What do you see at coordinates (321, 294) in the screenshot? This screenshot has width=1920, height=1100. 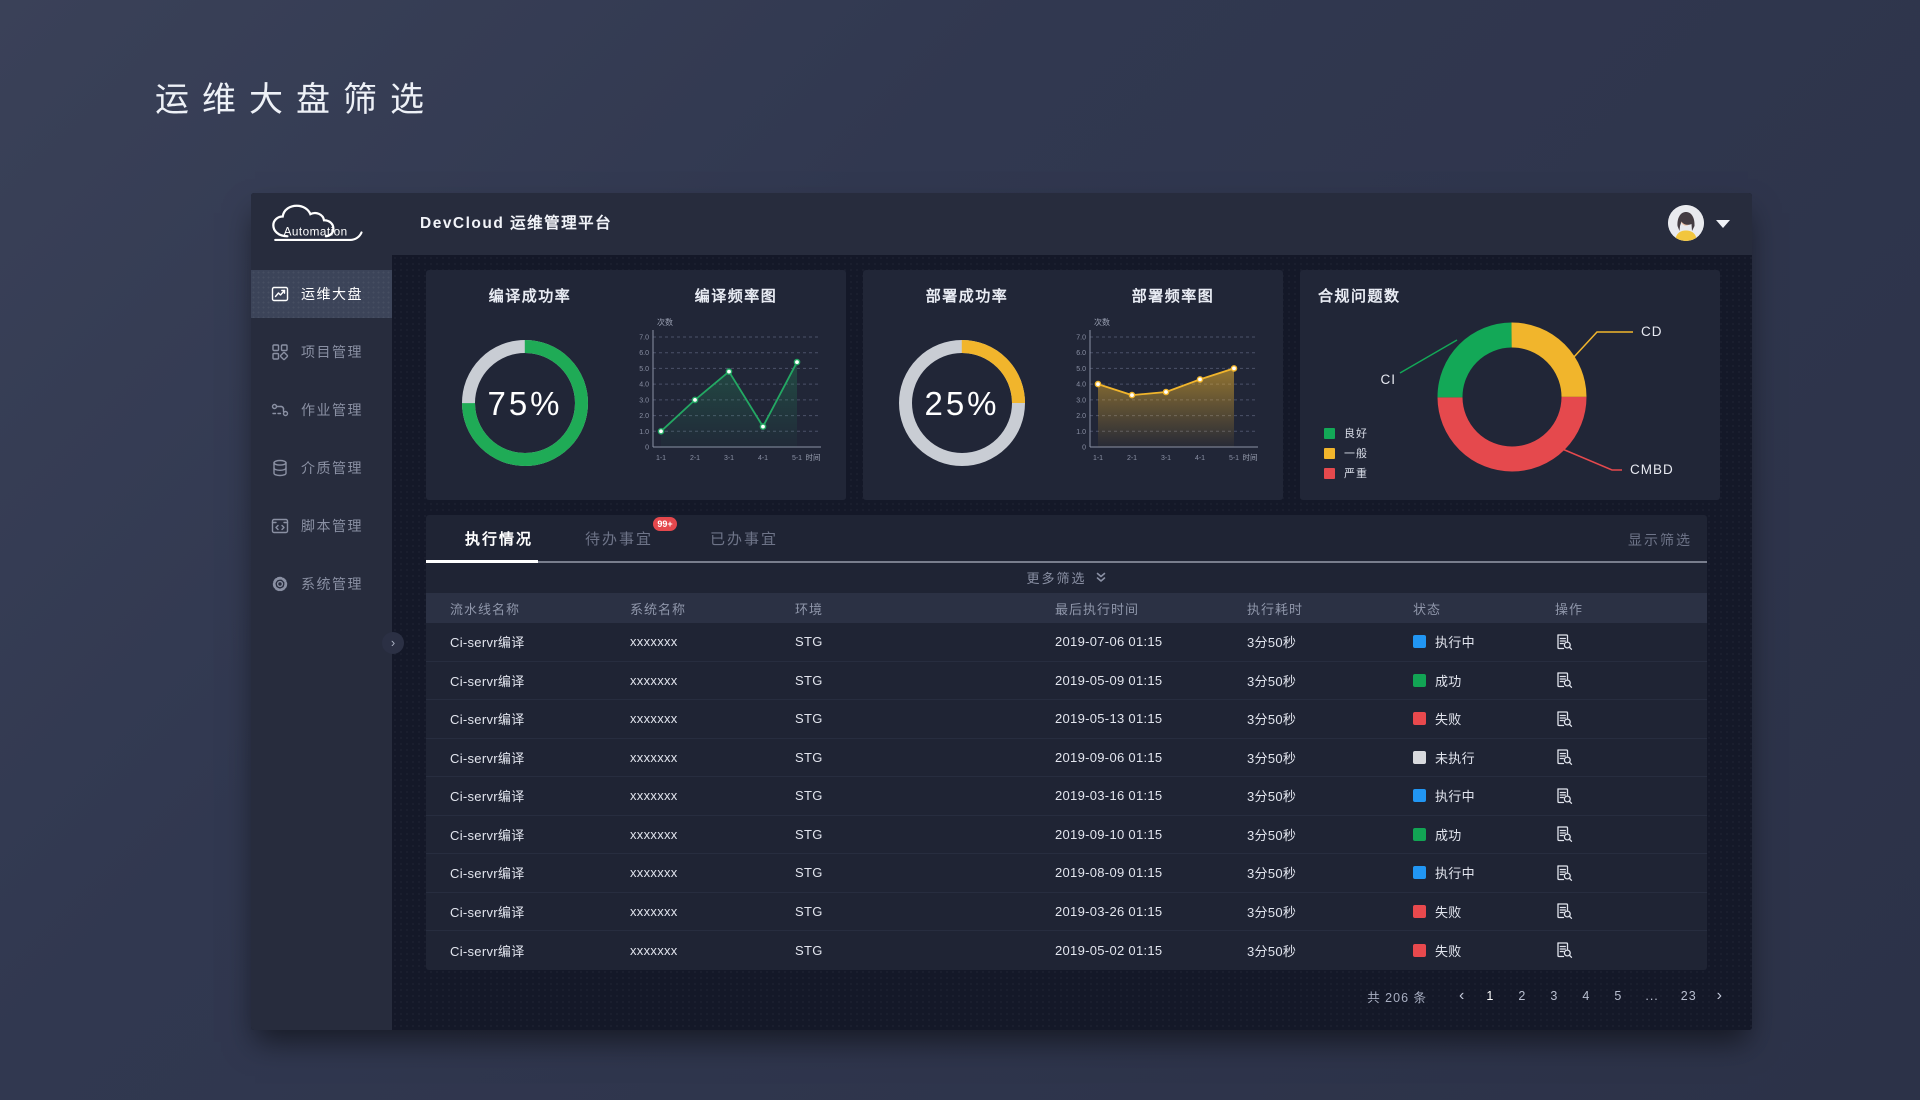 I see `sidebar-item-dashboard: 运维大盘` at bounding box center [321, 294].